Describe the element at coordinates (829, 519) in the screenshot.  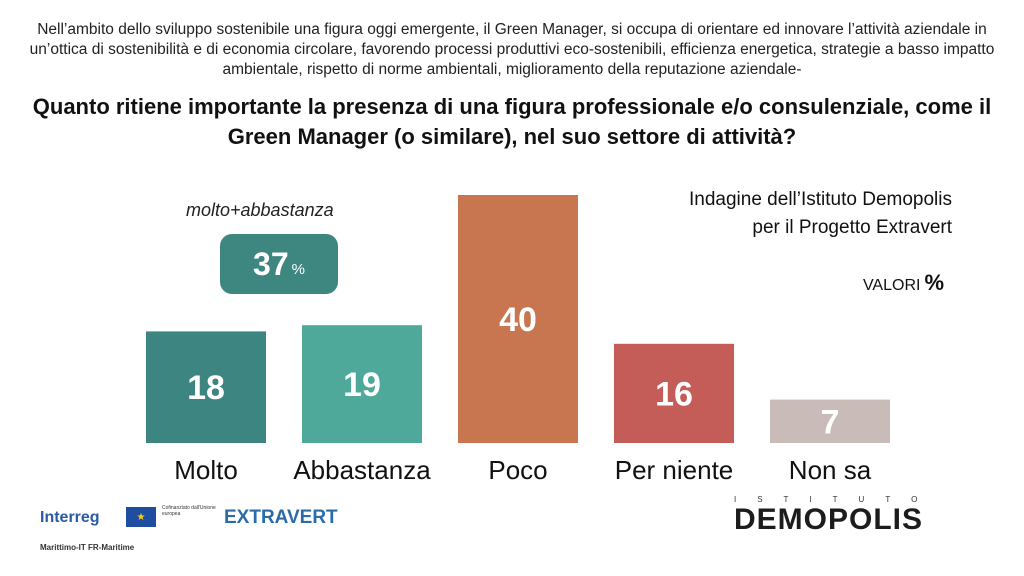
I see `demopolis-logo: DEMOPOLIS` at that location.